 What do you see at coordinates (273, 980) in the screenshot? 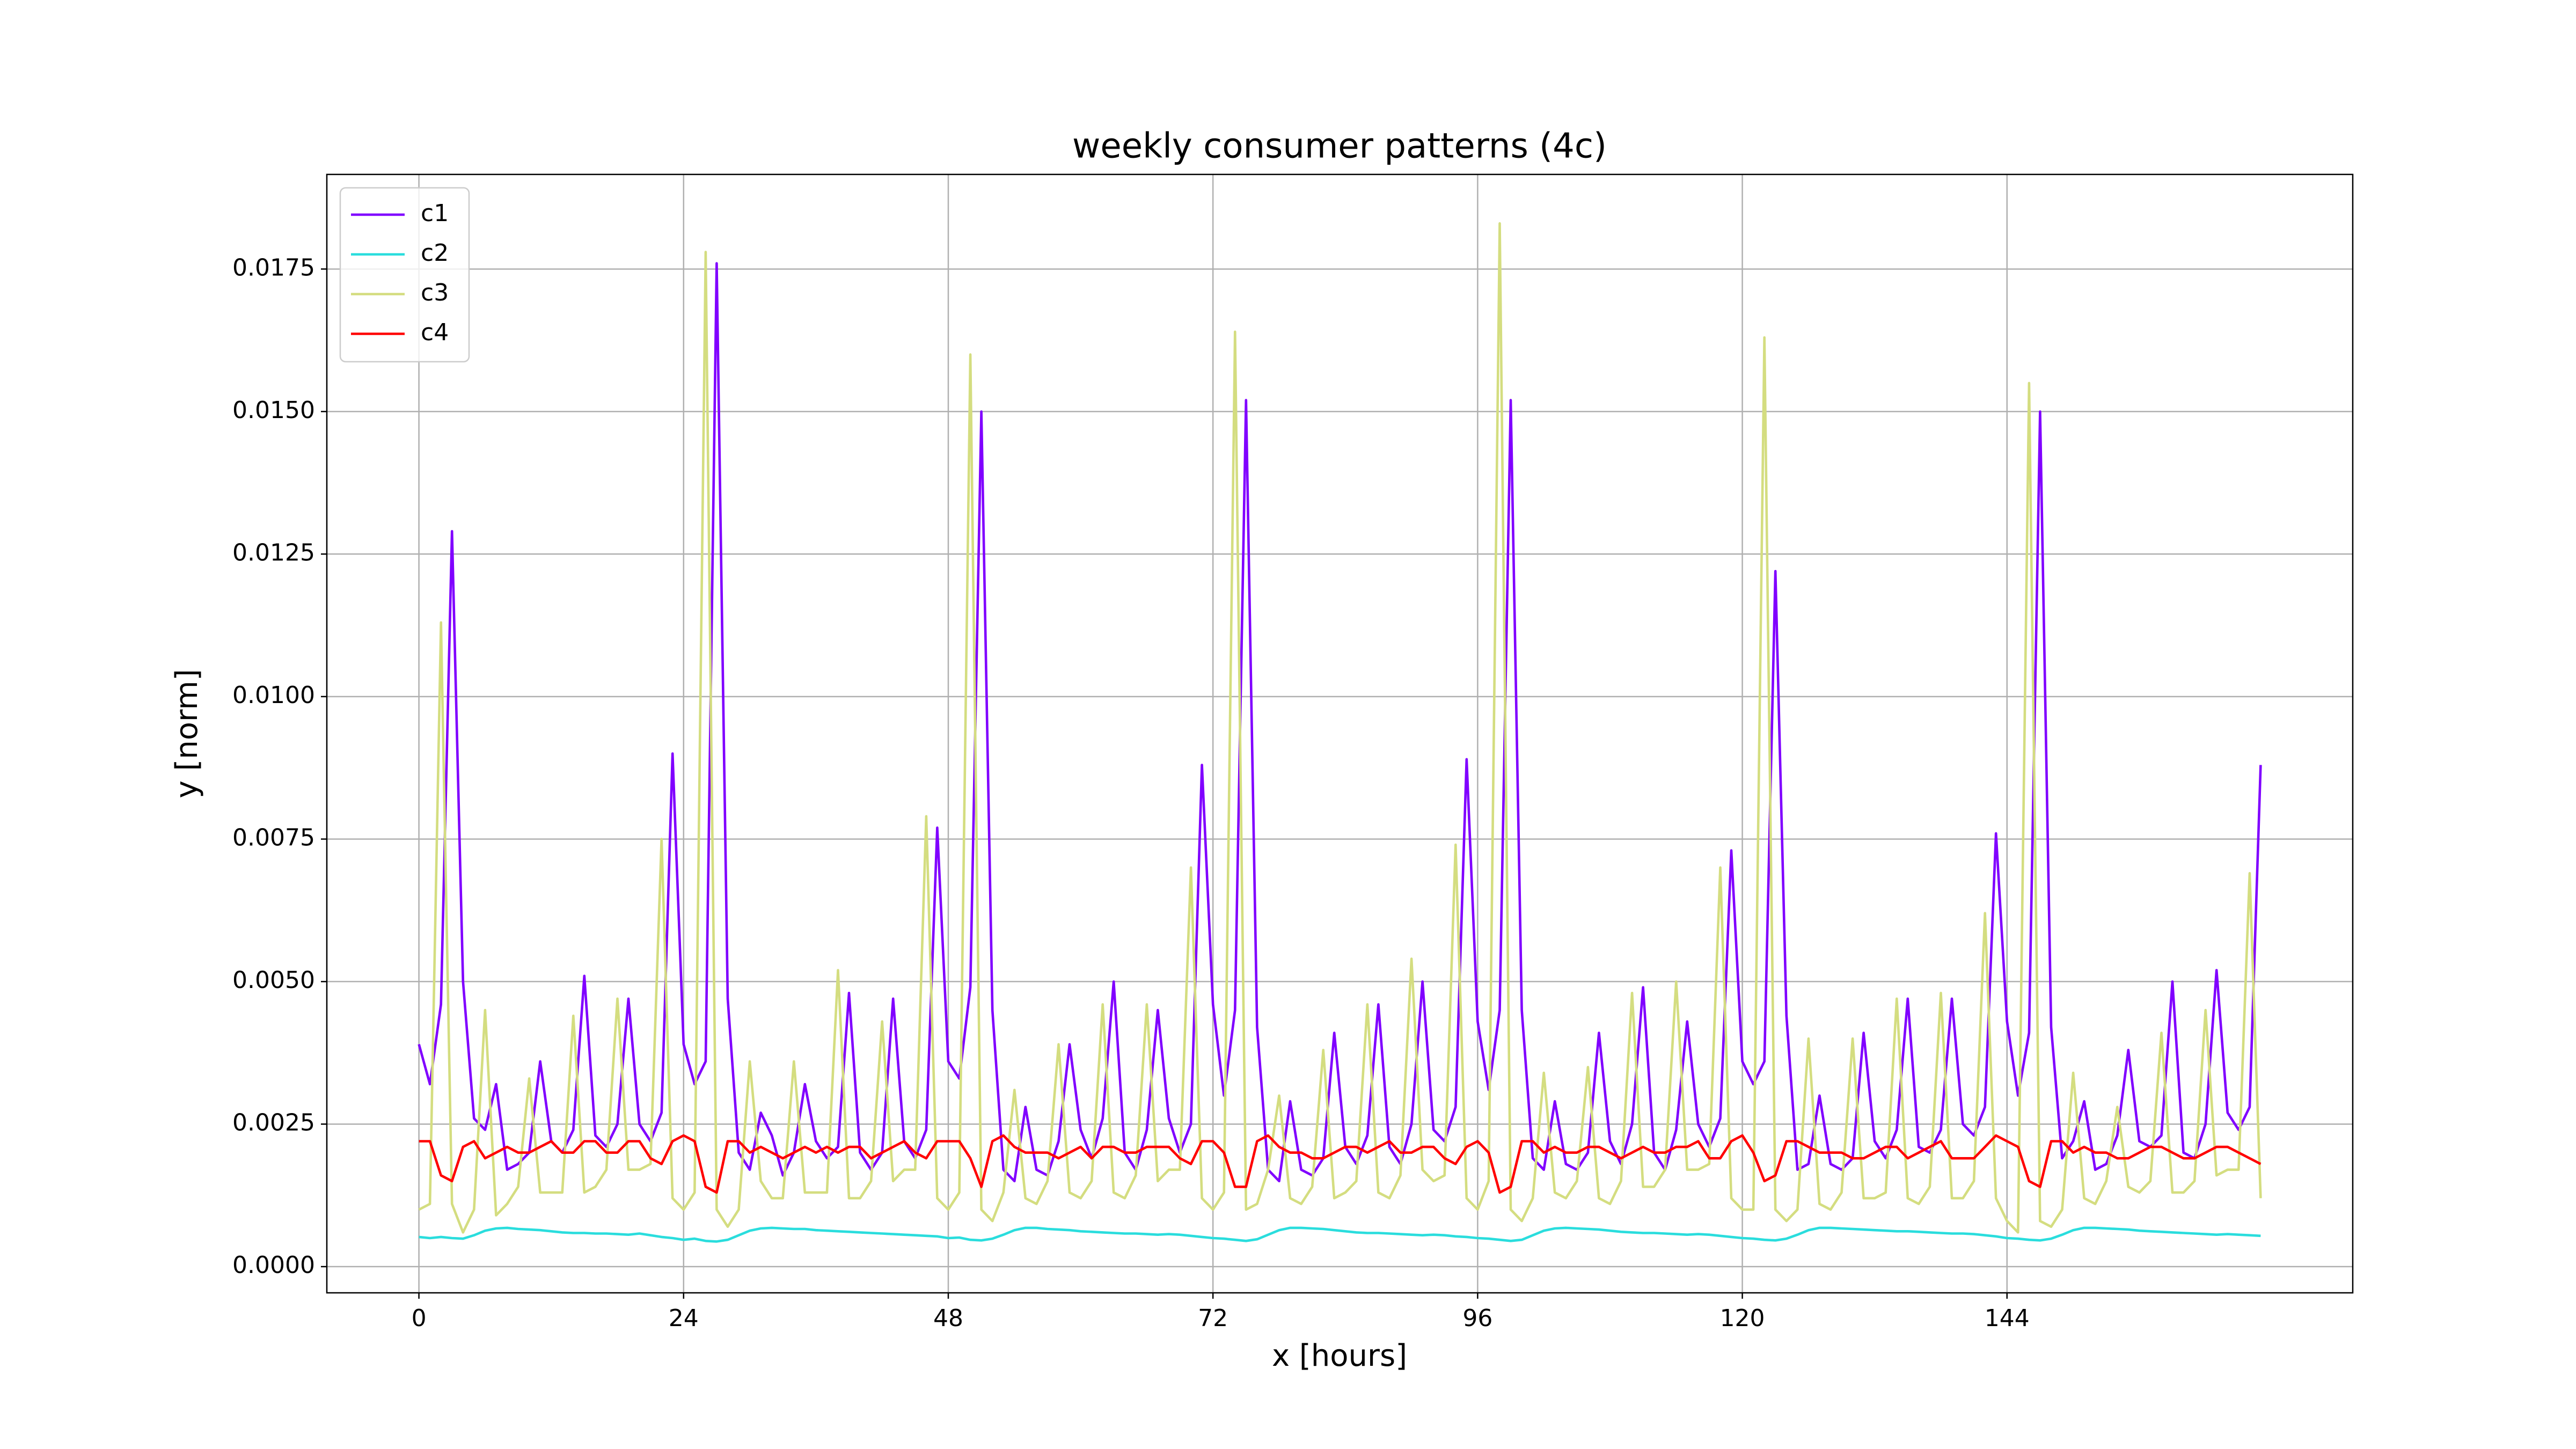
I see `y-tick-label: 0.0050` at bounding box center [273, 980].